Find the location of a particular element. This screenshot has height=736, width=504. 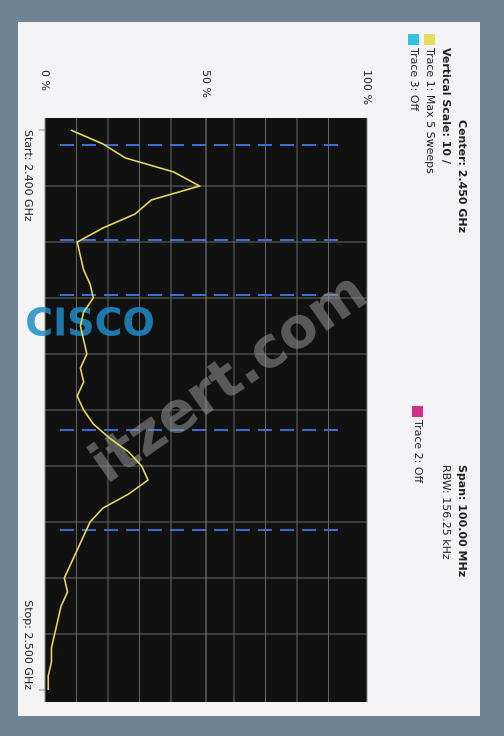

legend-label: Trace 2: Off is located at coordinates (418, 451).